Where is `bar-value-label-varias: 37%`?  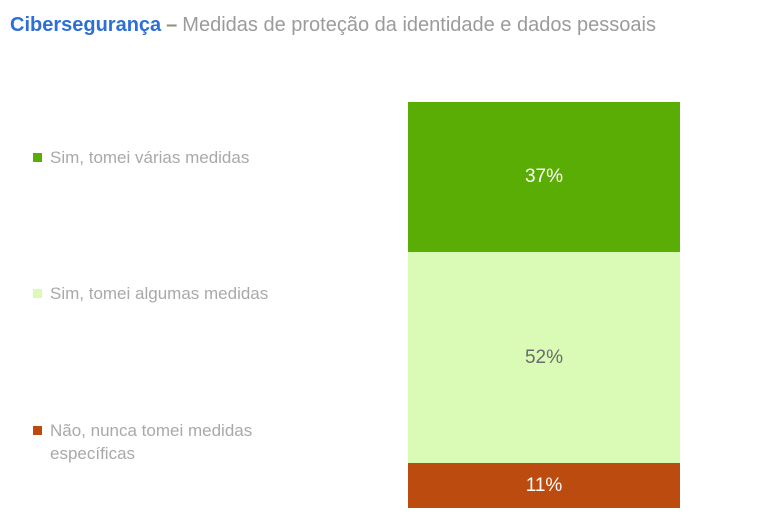 bar-value-label-varias: 37% is located at coordinates (544, 177).